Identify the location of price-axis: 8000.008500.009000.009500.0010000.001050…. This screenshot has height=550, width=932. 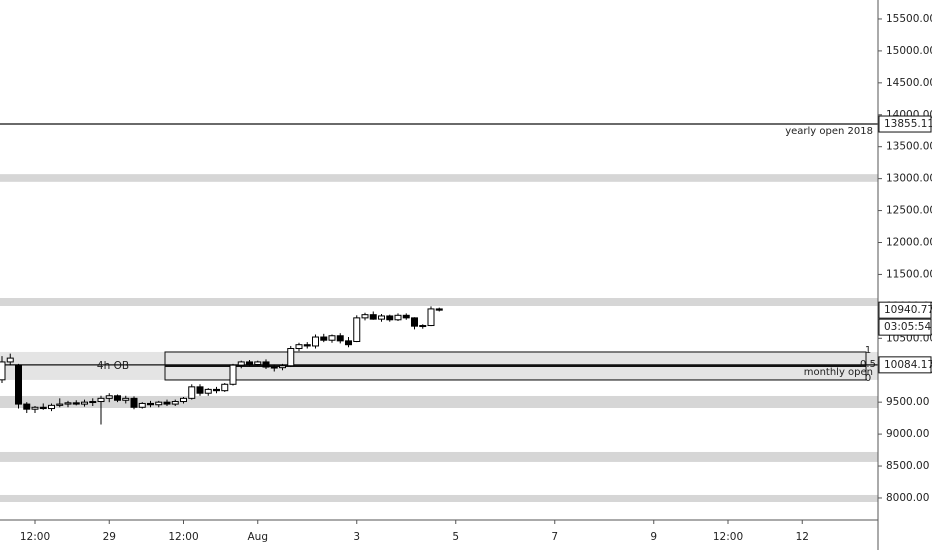
(905, 258).